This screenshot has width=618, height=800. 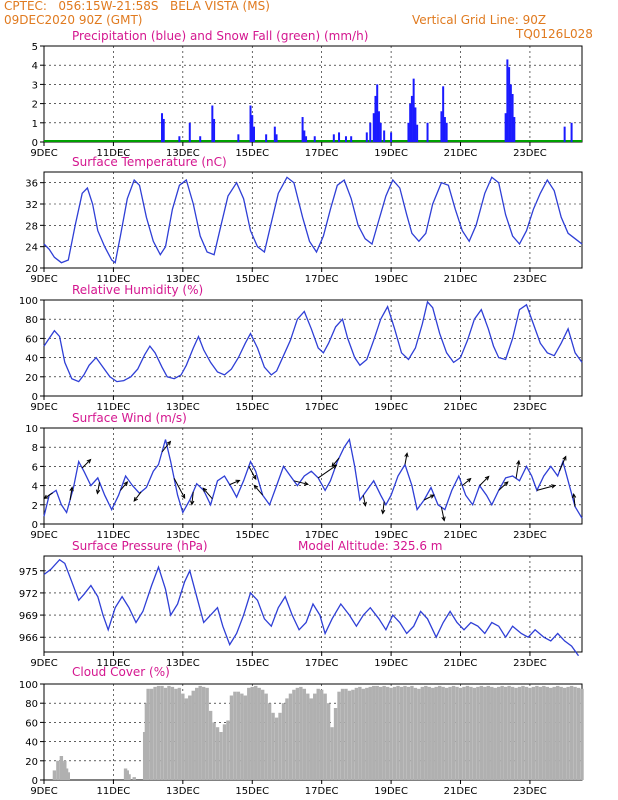 I want to click on rh-xtick-label: 21DEC, so click(x=461, y=407).